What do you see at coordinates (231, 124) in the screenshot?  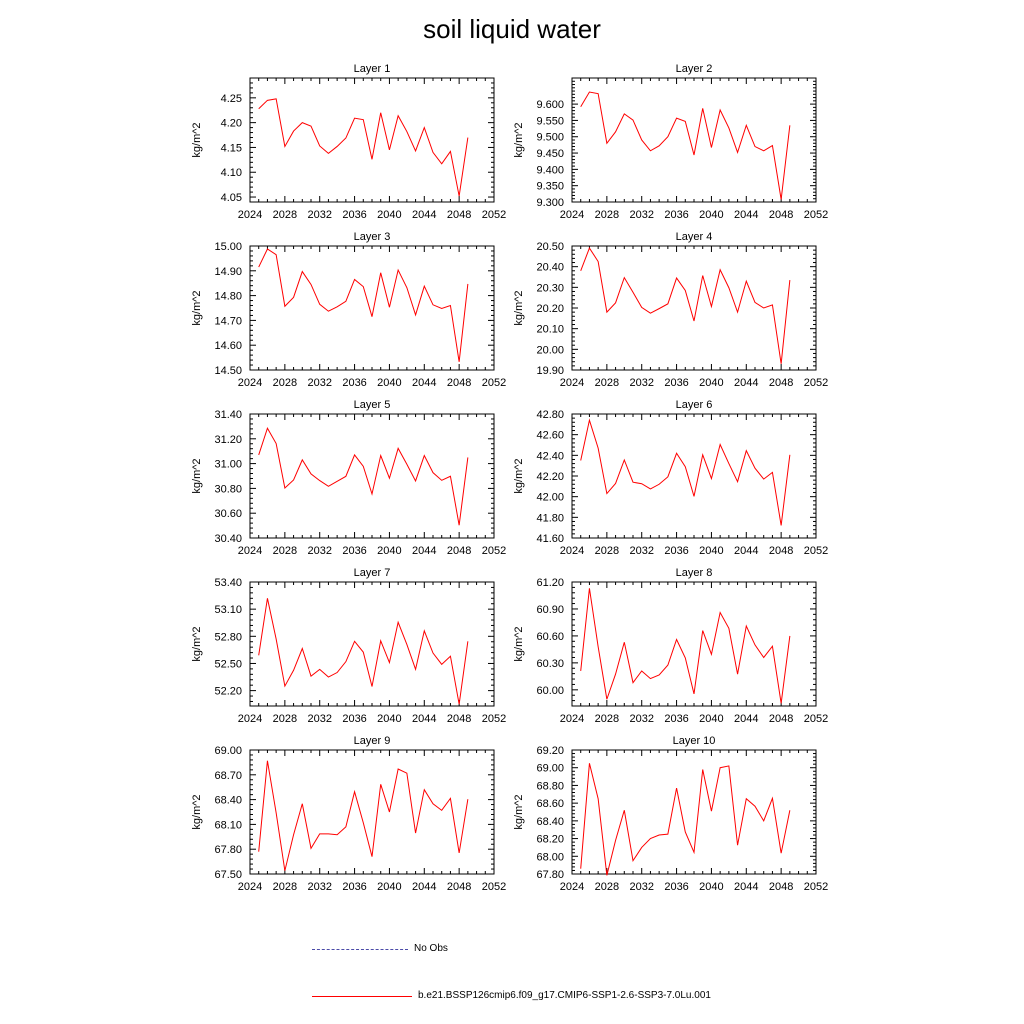 I see `y-tick-label: 4.20` at bounding box center [231, 124].